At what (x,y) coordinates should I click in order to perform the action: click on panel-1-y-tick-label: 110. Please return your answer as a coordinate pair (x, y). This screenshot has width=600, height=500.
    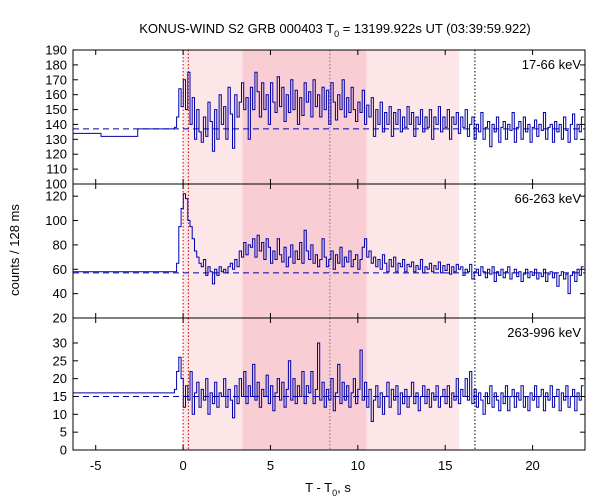
    Looking at the image, I should click on (56, 169).